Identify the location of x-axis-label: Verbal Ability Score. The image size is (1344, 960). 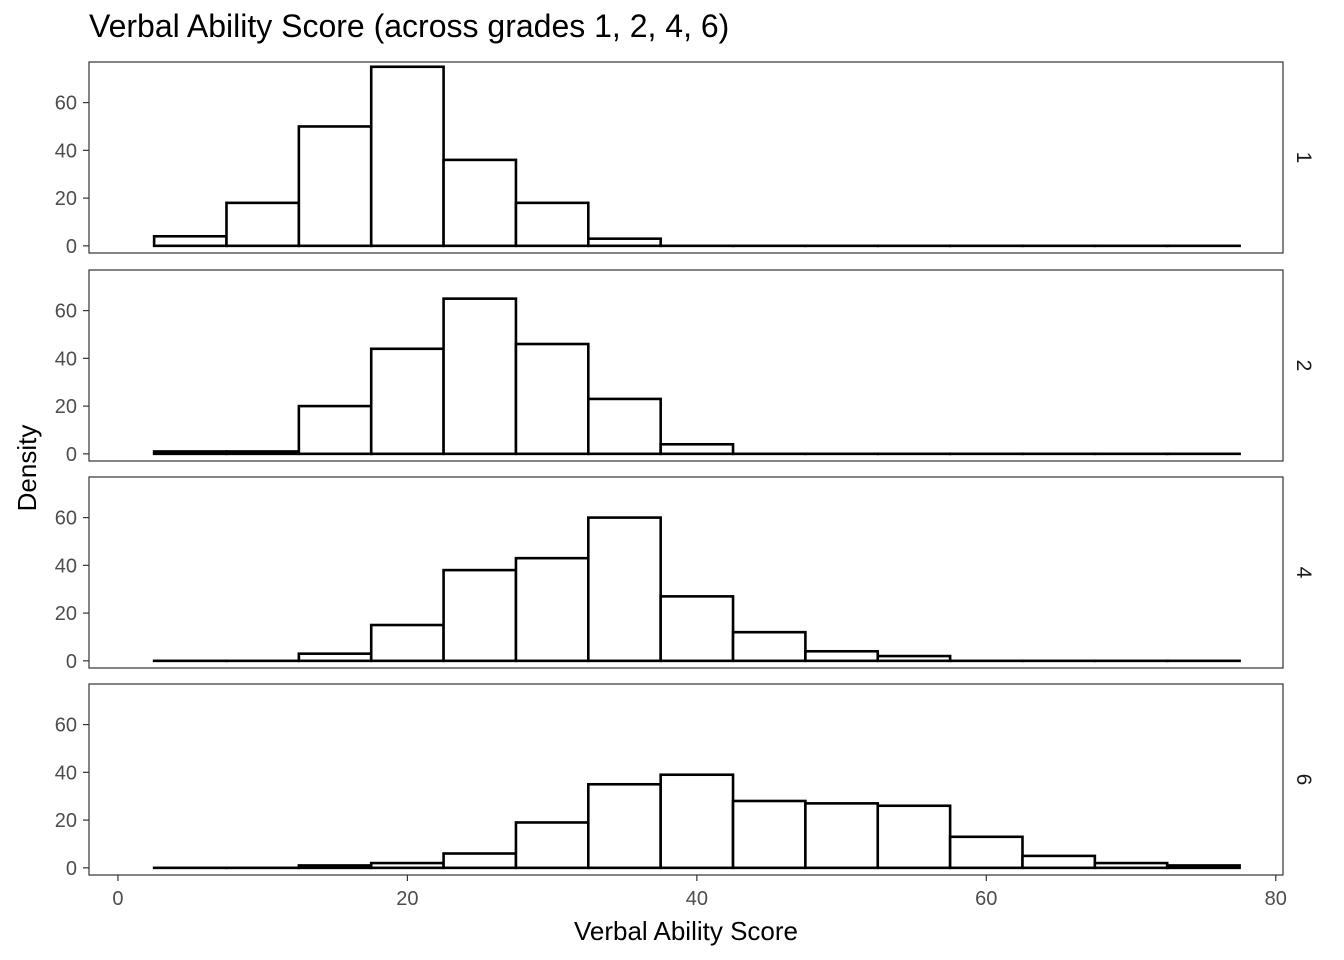
(686, 931).